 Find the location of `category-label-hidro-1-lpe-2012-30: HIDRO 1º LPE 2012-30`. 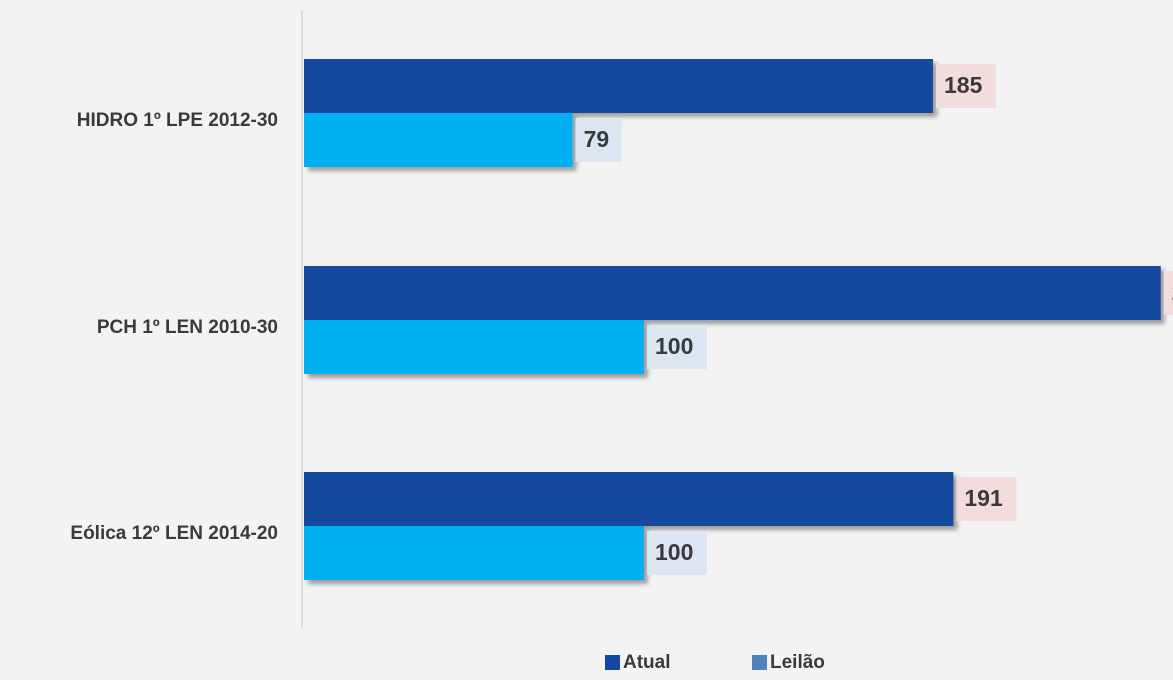

category-label-hidro-1-lpe-2012-30: HIDRO 1º LPE 2012-30 is located at coordinates (177, 120).